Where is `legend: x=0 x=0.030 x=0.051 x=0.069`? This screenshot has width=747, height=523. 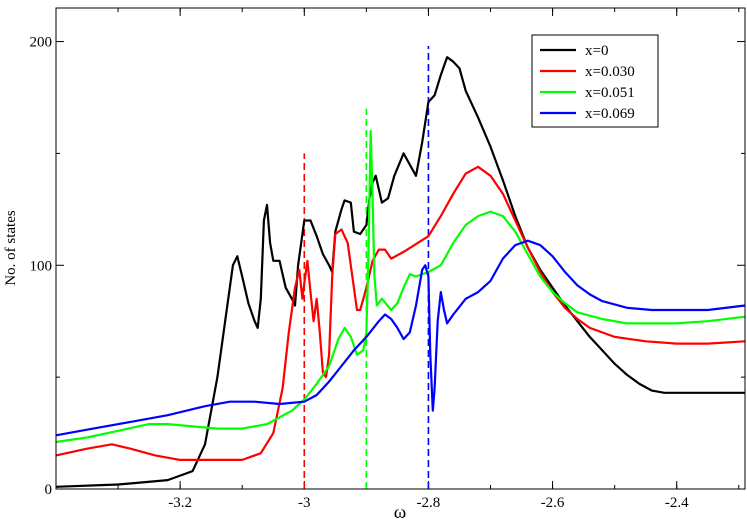 legend: x=0 x=0.030 x=0.051 x=0.069 is located at coordinates (595, 81).